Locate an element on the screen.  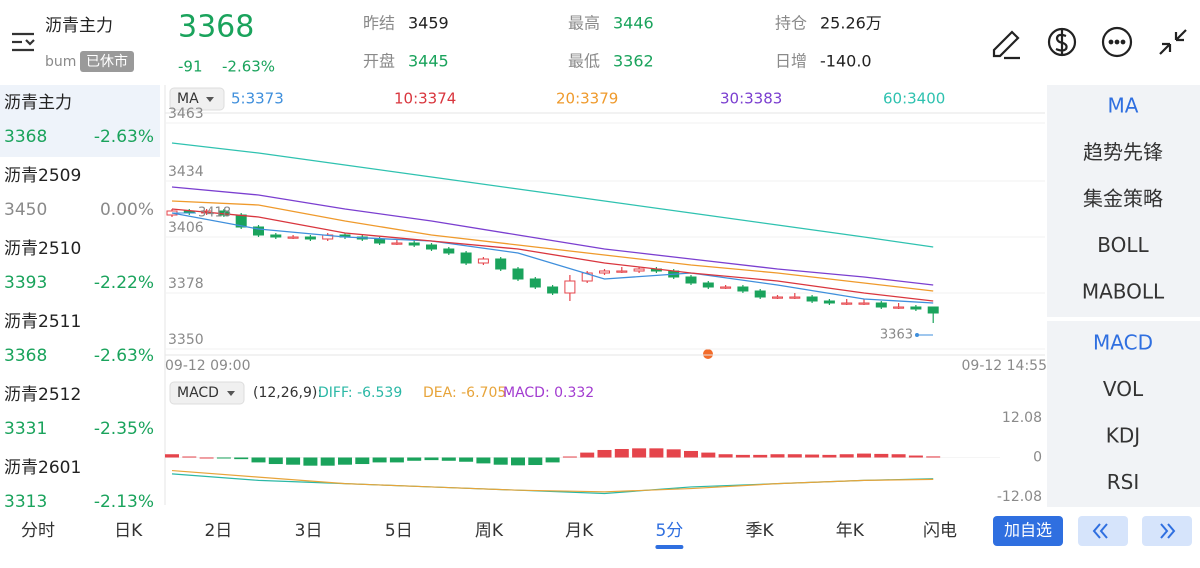
y-tick-label: 3350 is located at coordinates (186, 340).